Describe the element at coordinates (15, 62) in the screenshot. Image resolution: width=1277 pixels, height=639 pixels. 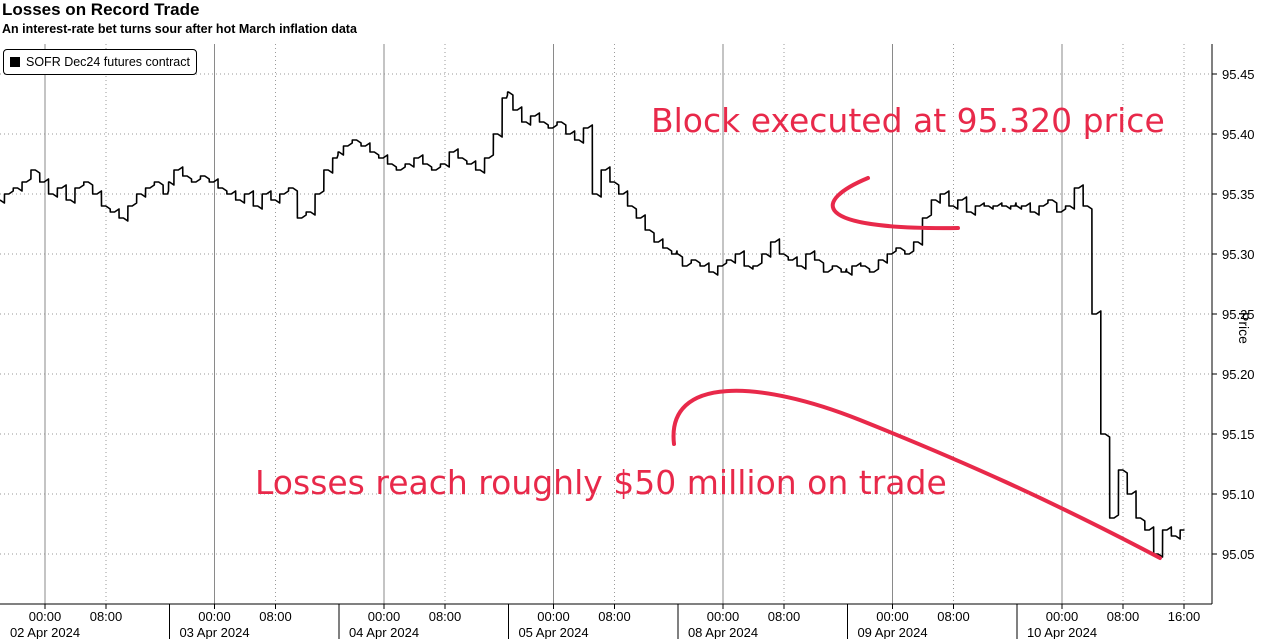
I see `legend-swatch` at that location.